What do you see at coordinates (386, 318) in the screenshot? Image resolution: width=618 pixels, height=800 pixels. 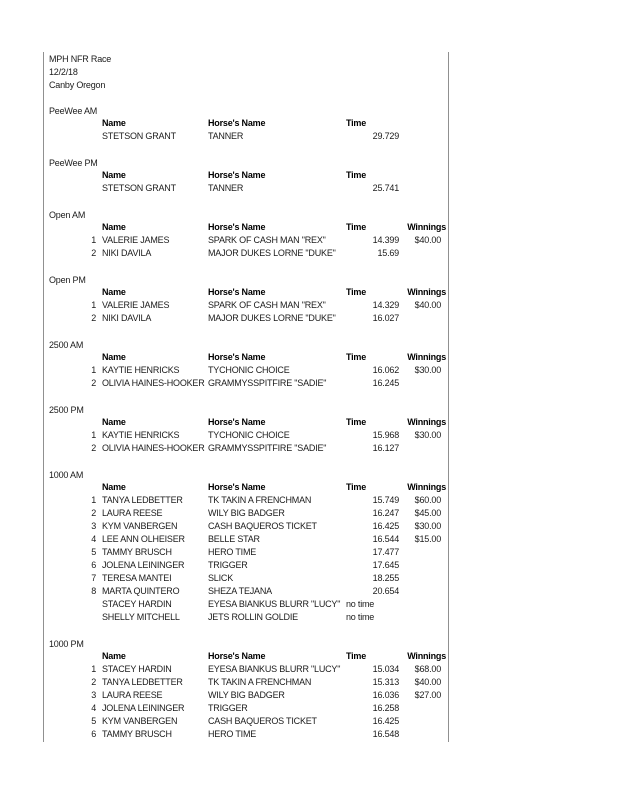 I see `time-cell: 16.027` at bounding box center [386, 318].